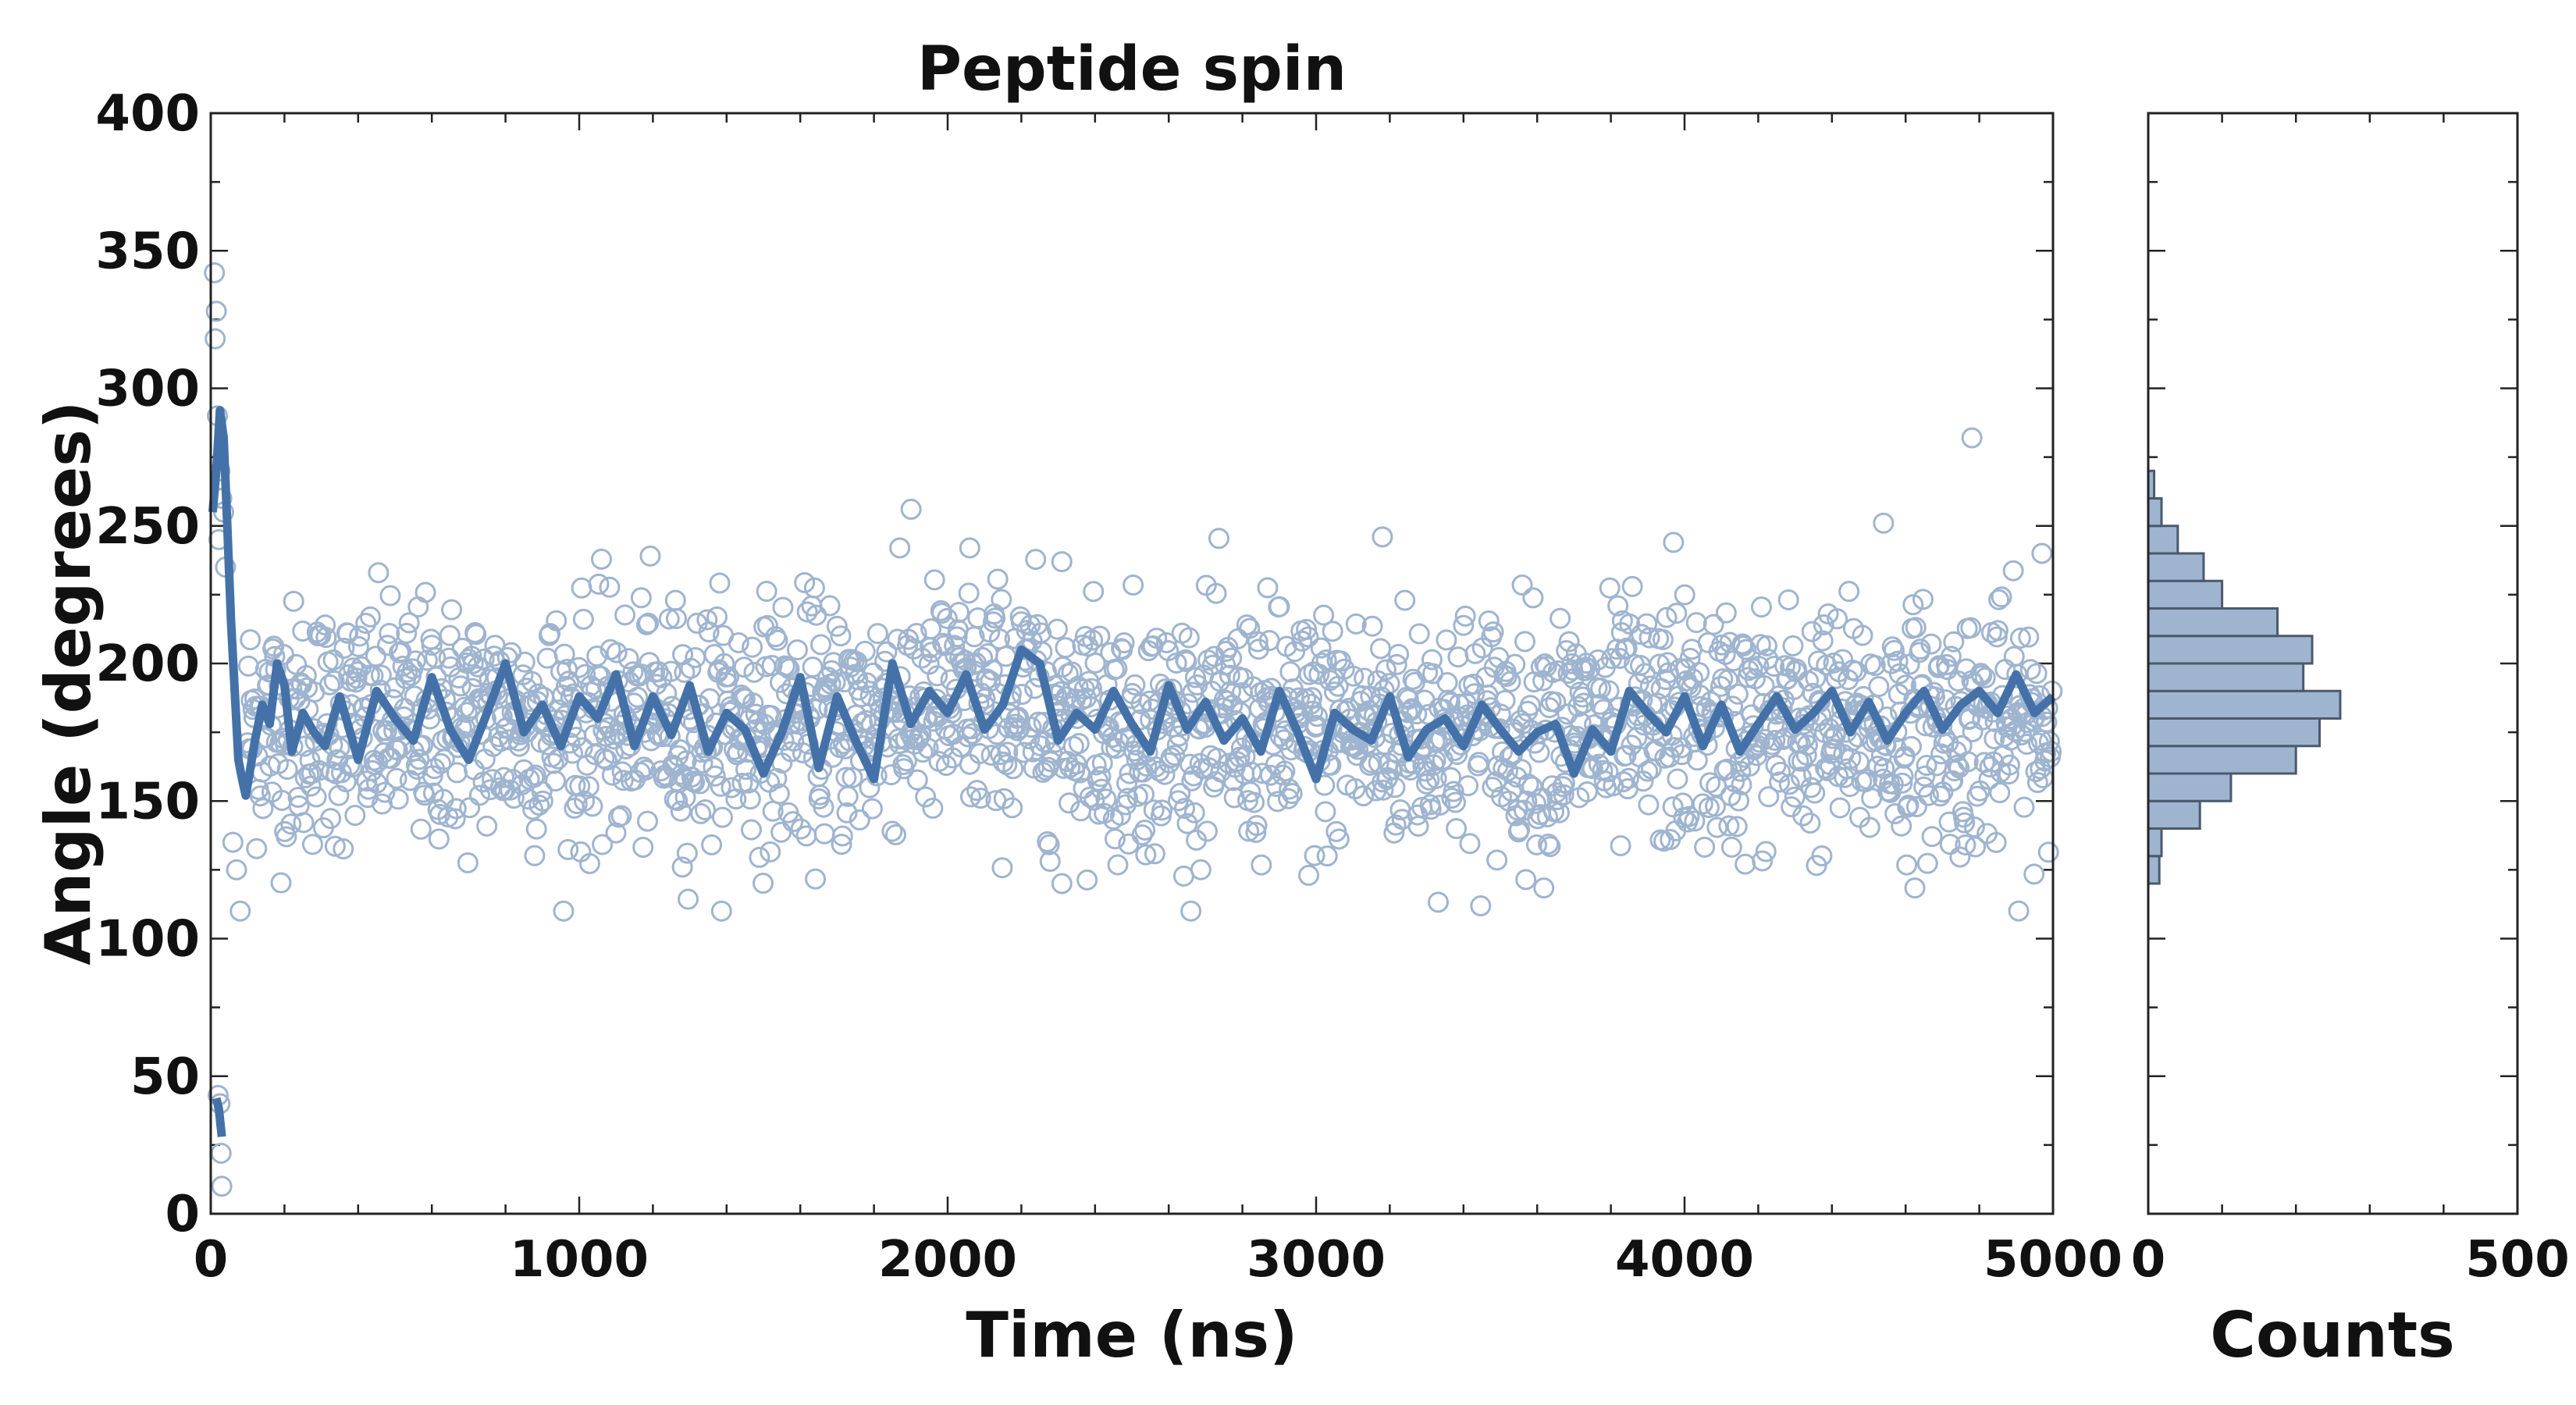 The image size is (2576, 1405). Describe the element at coordinates (2053, 1260) in the screenshot. I see `x-tick-label: 5000` at that location.